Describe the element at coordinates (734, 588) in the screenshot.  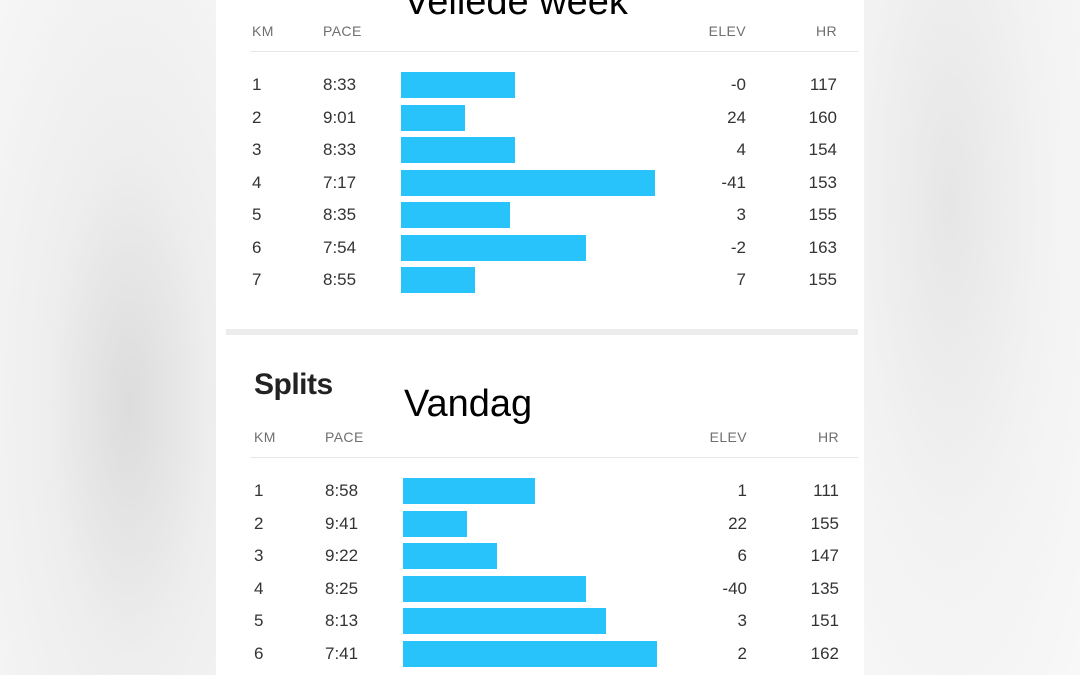
I see `split-elev: -40` at that location.